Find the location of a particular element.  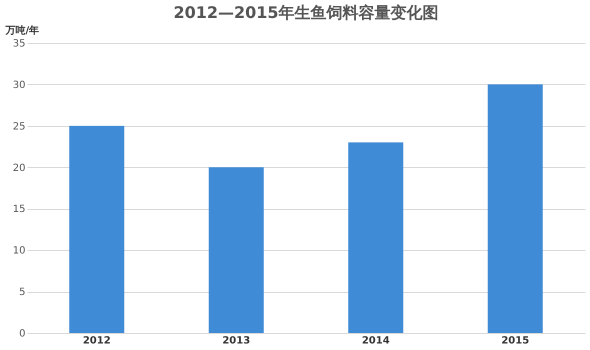

x-tick-label: 2012 is located at coordinates (96, 341).